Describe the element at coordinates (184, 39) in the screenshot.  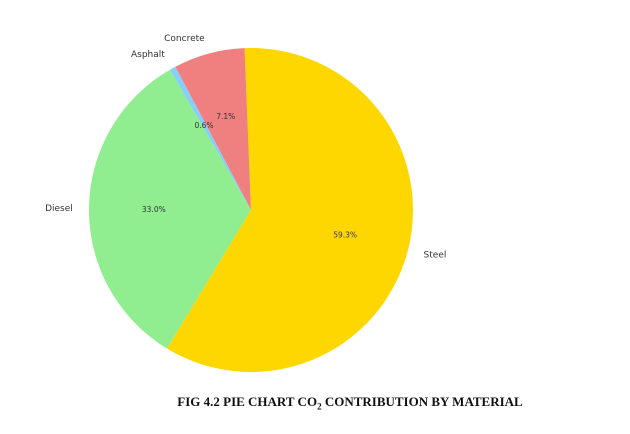
I see `slice-label-concrete: Concrete` at that location.